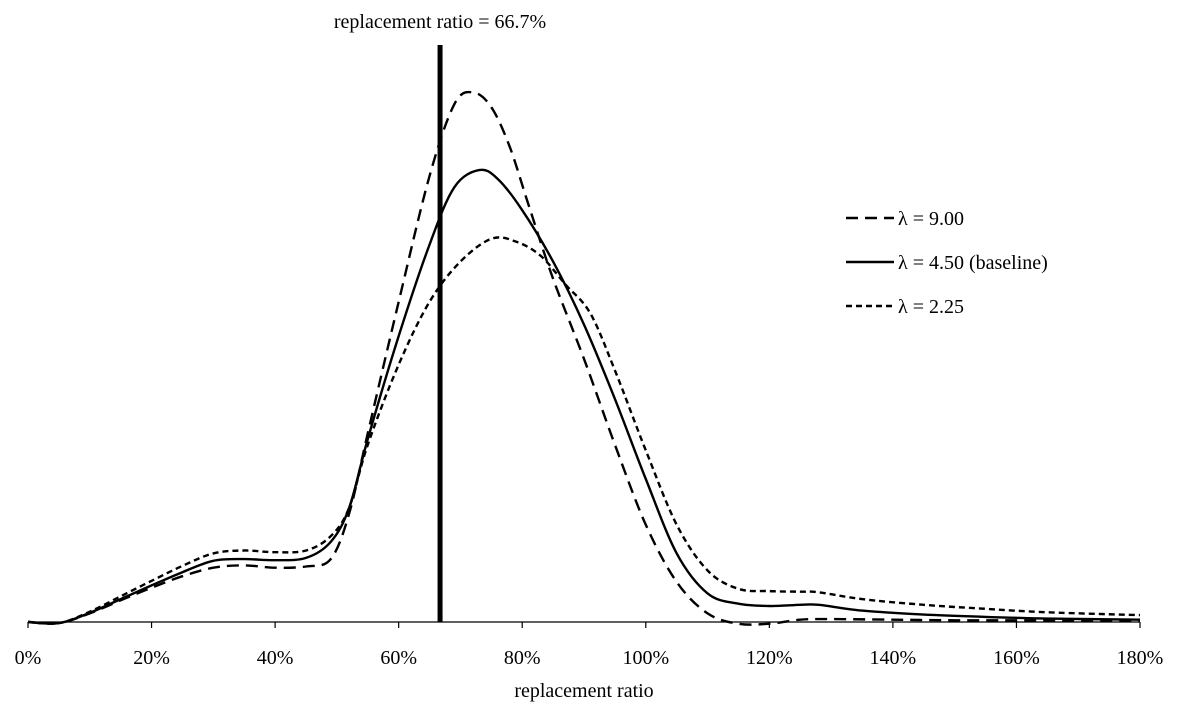  What do you see at coordinates (973, 263) in the screenshot?
I see `legend-label-2: λ = 4.50 (baseline)` at bounding box center [973, 263].